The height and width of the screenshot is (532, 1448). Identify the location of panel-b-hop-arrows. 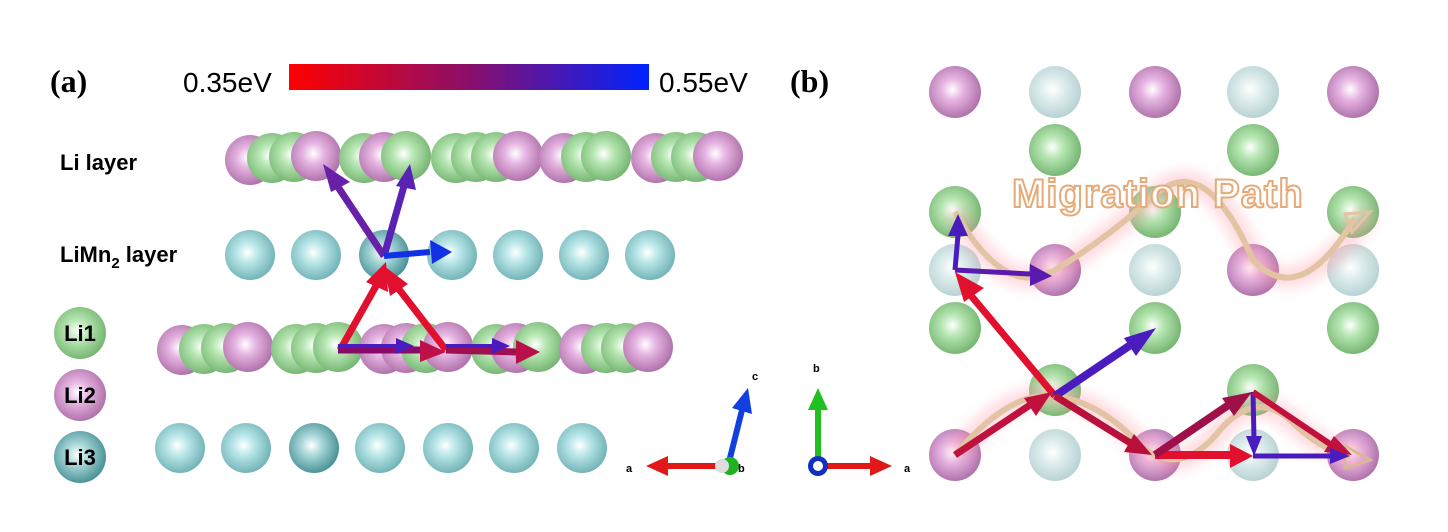
(1150, 341).